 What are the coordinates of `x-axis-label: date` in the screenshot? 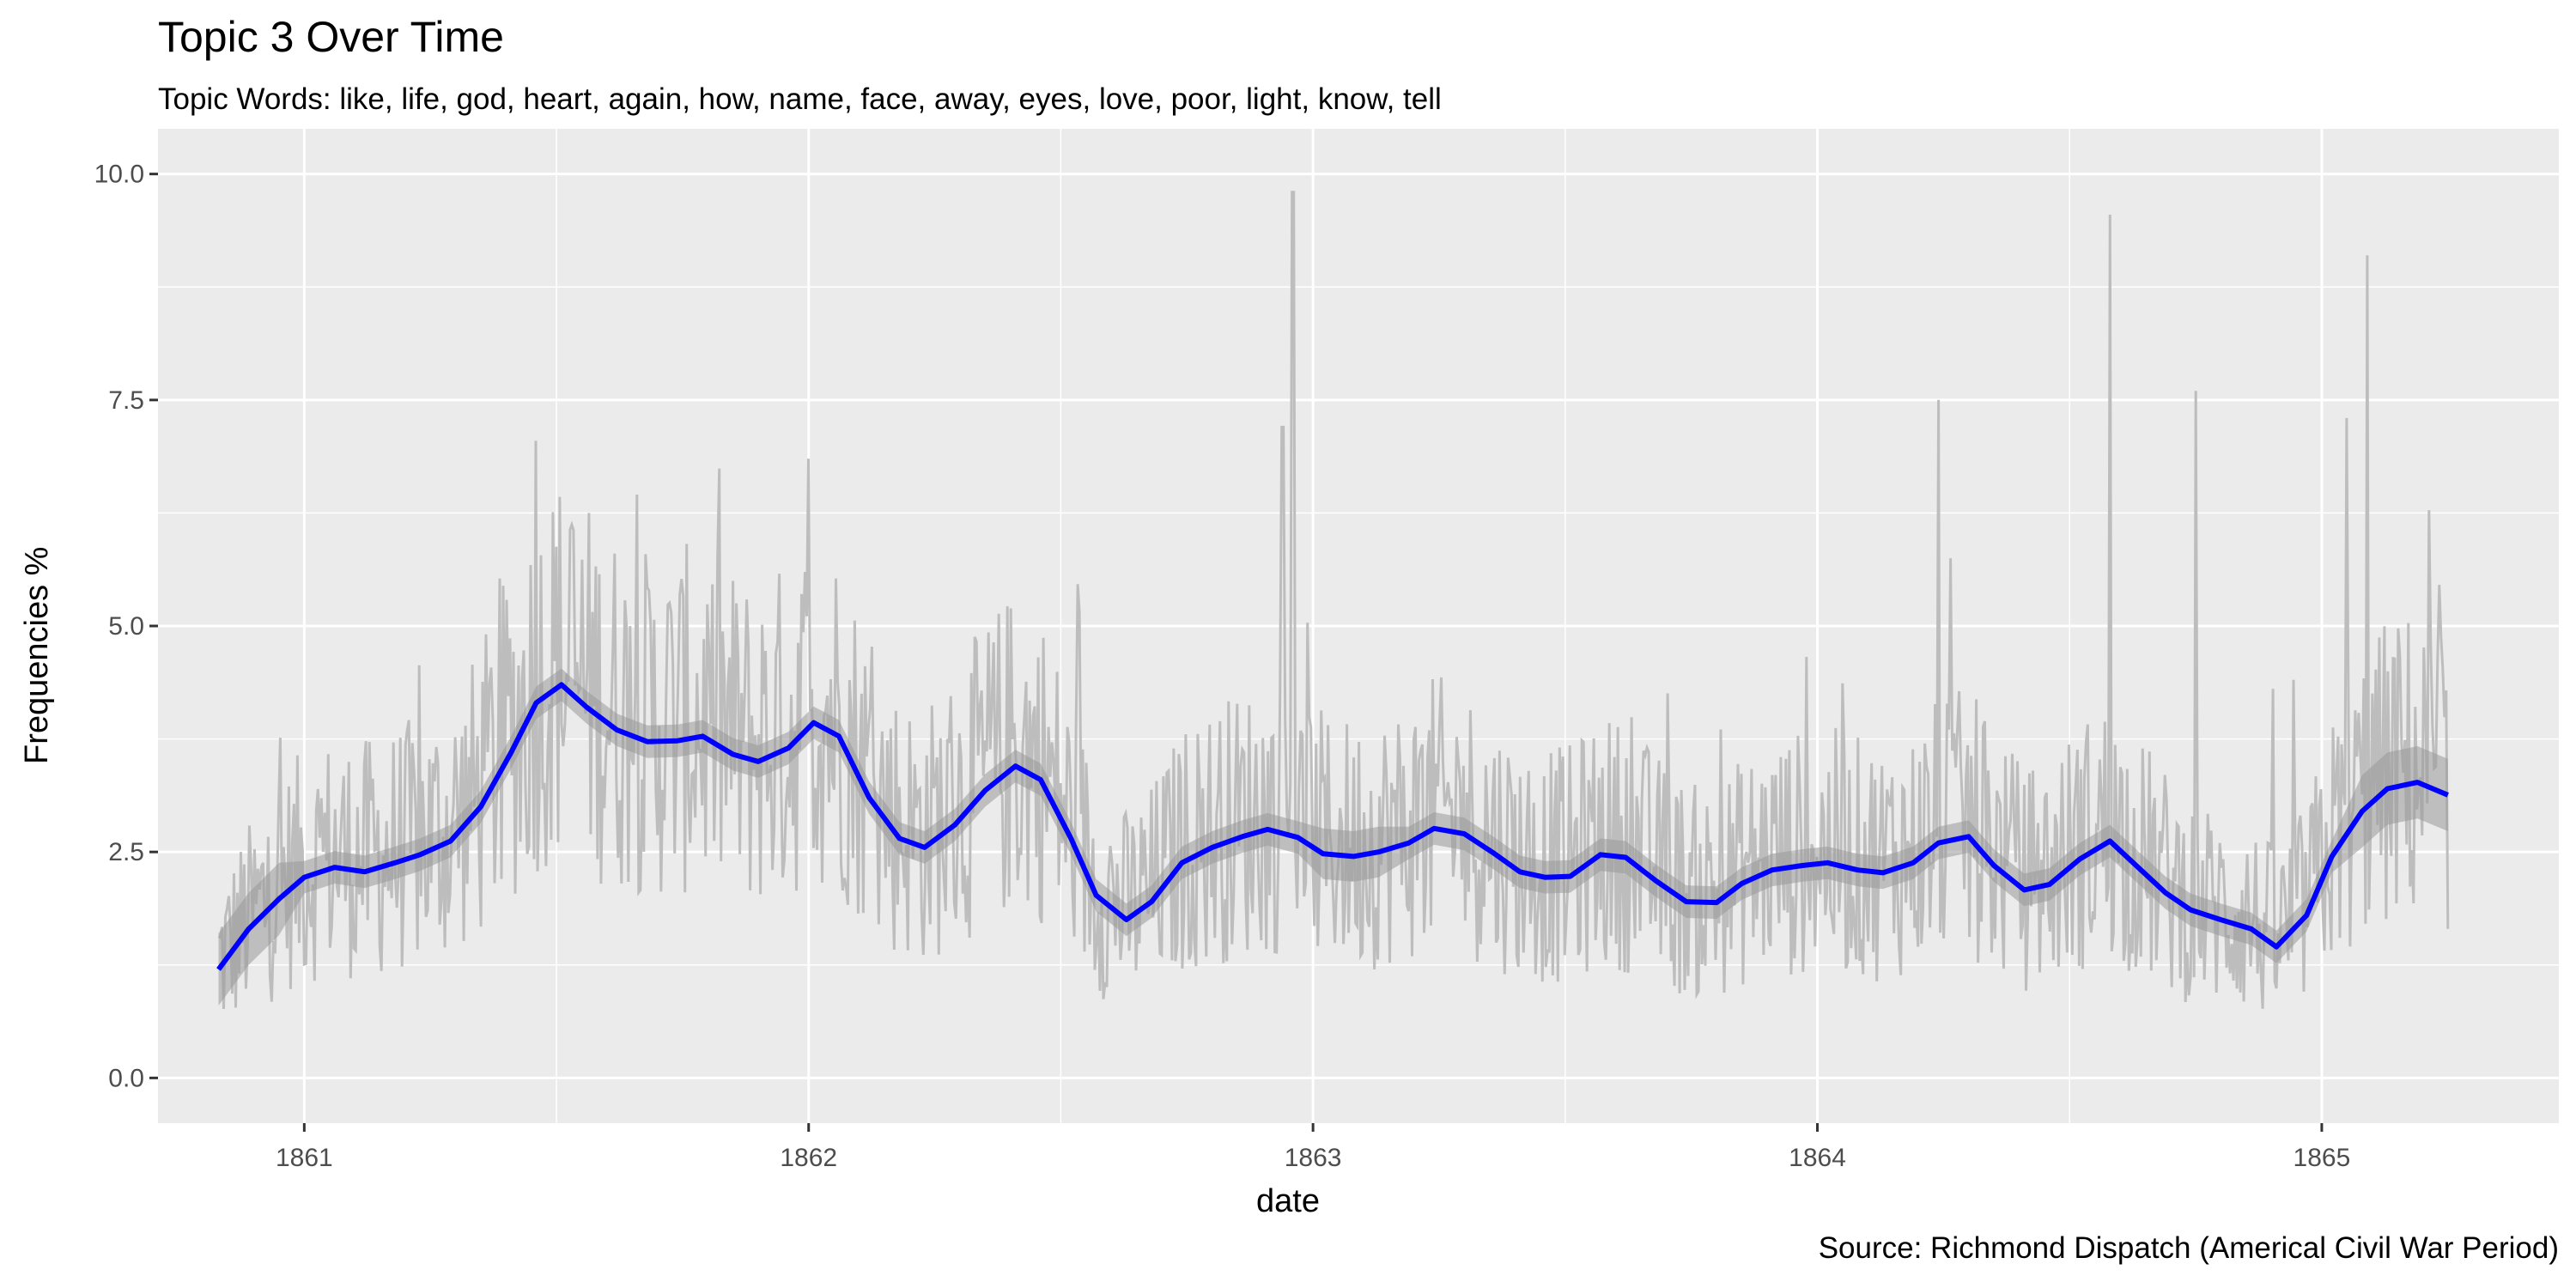 It's located at (1288, 1201).